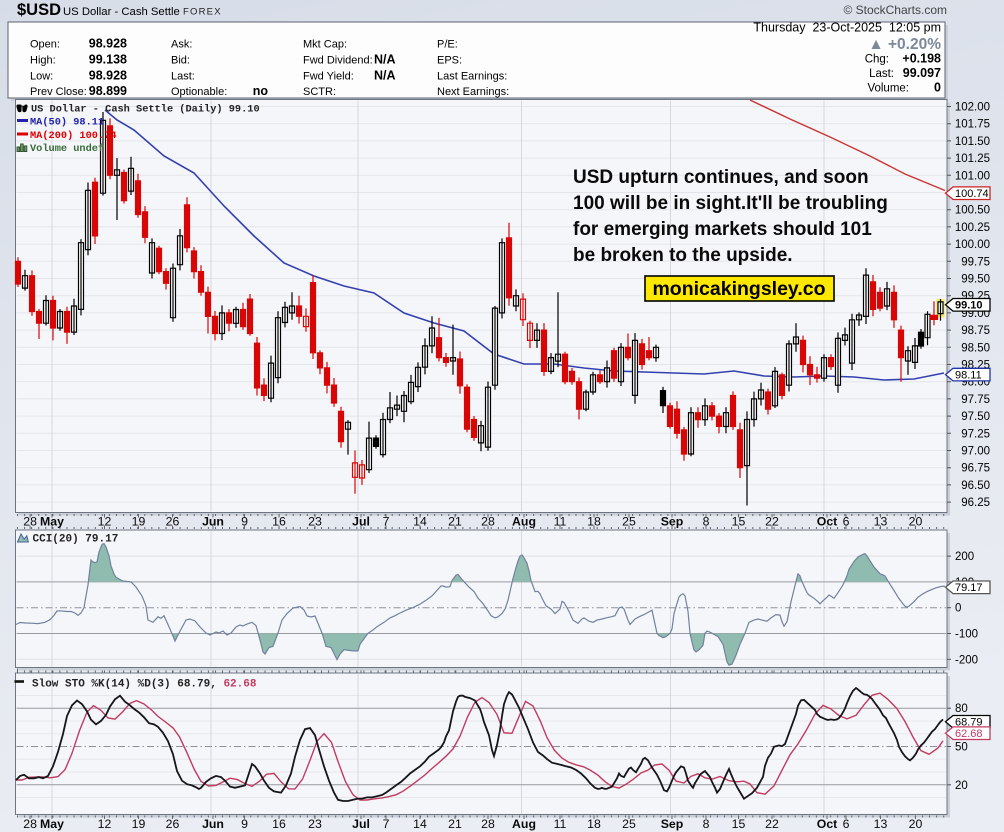 Image resolution: width=1004 pixels, height=832 pixels. Describe the element at coordinates (721, 177) in the screenshot. I see `svg-text: USD upturn continues, and soon` at that location.